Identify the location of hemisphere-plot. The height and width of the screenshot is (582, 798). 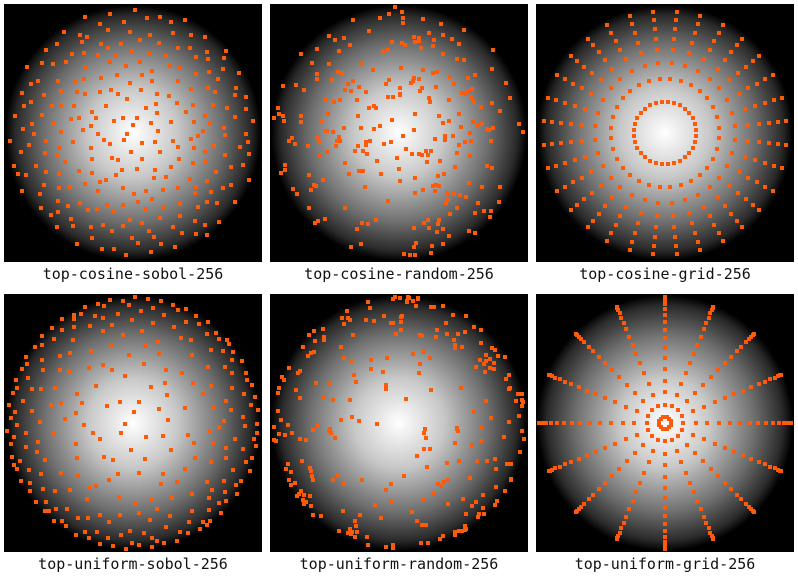
(133, 133).